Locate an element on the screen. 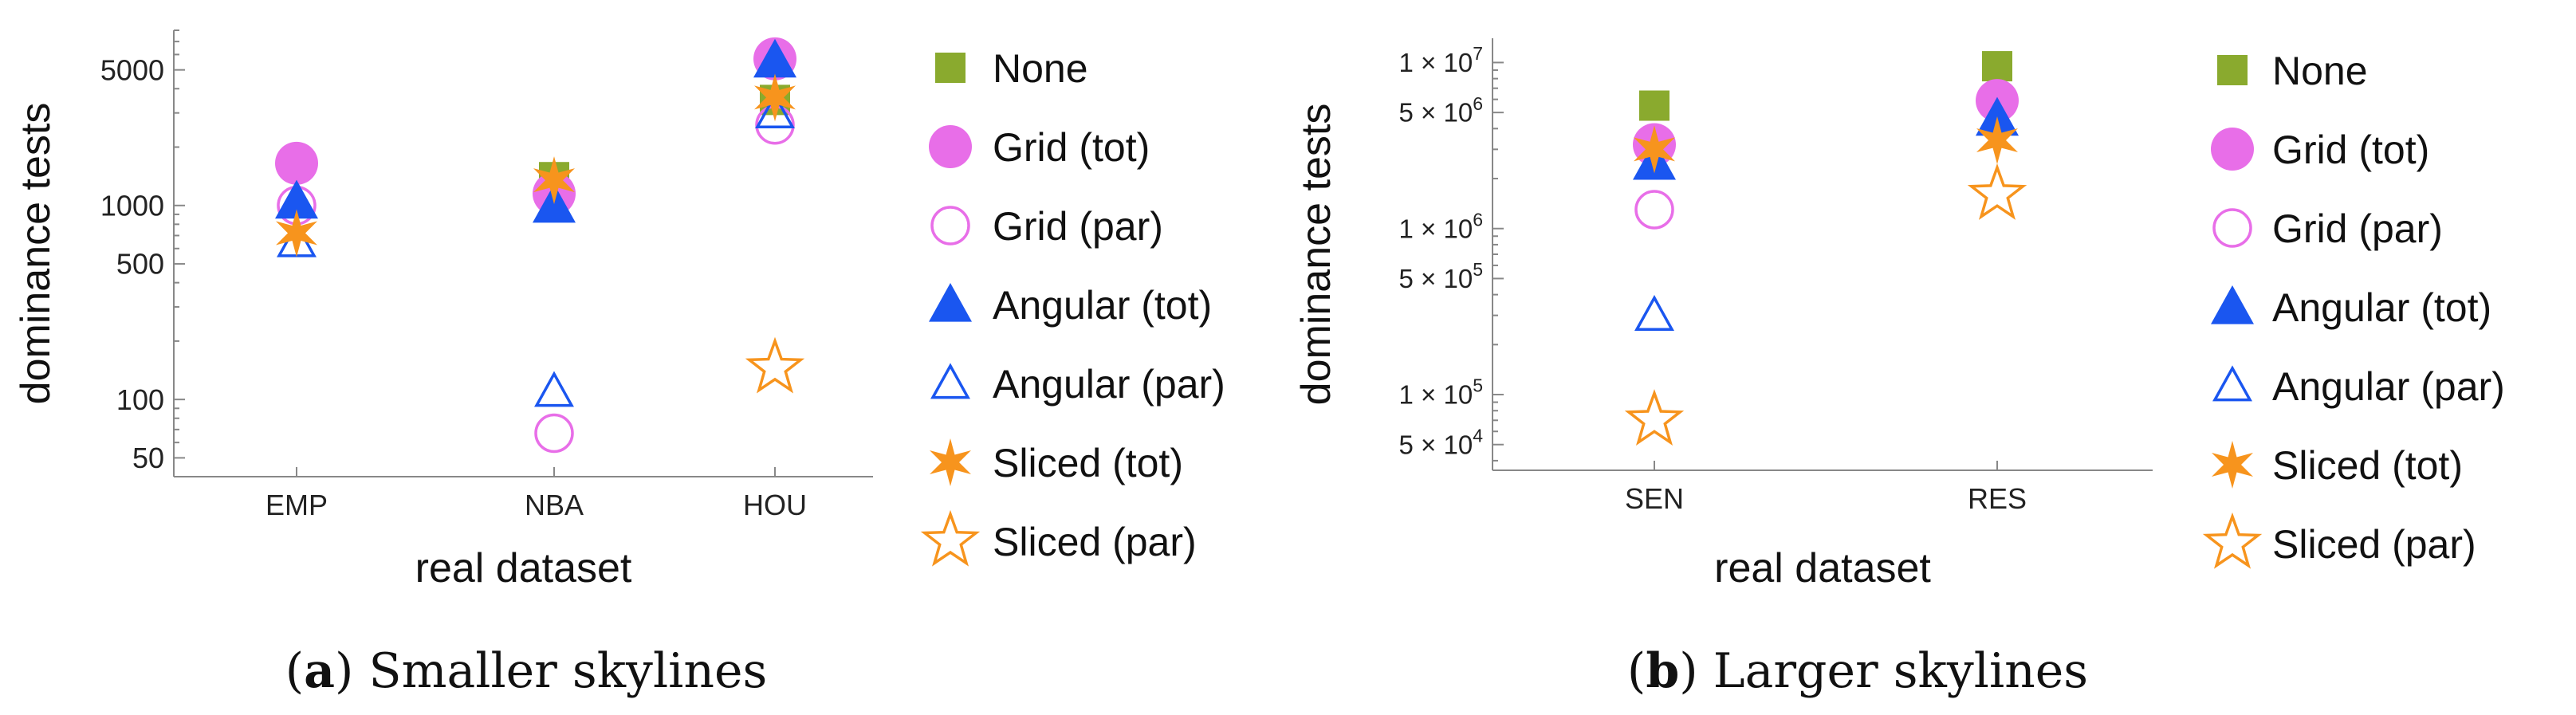 This screenshot has height=715, width=2576. y-tick-label: 1 × 10⁵ is located at coordinates (1441, 392).